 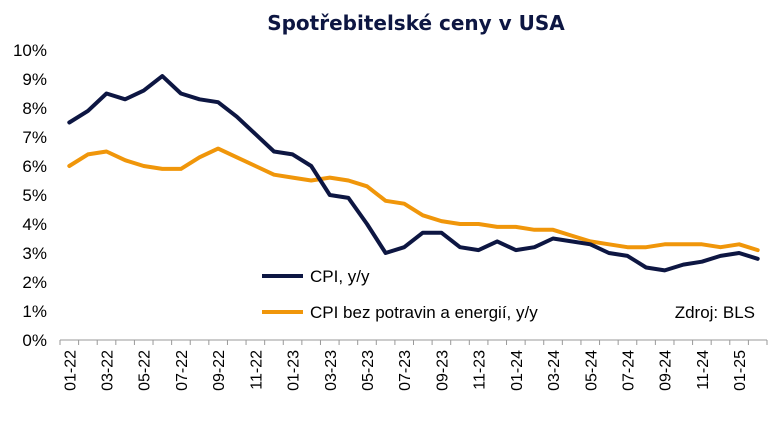 What do you see at coordinates (145, 370) in the screenshot?
I see `x-tick-label: 05-22` at bounding box center [145, 370].